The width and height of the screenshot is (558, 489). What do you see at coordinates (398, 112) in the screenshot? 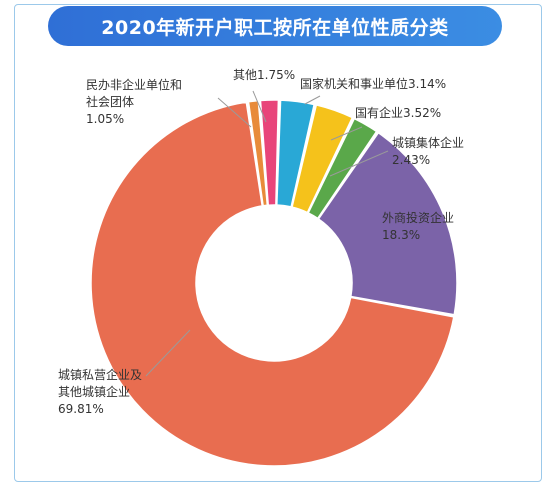
I see `slice-label-2: 国有企业3.52%` at bounding box center [398, 112].